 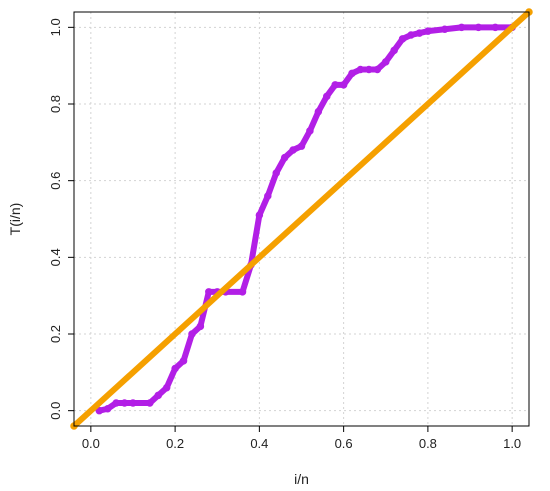 What do you see at coordinates (512, 443) in the screenshot?
I see `x-tick-label-5: 1.0` at bounding box center [512, 443].